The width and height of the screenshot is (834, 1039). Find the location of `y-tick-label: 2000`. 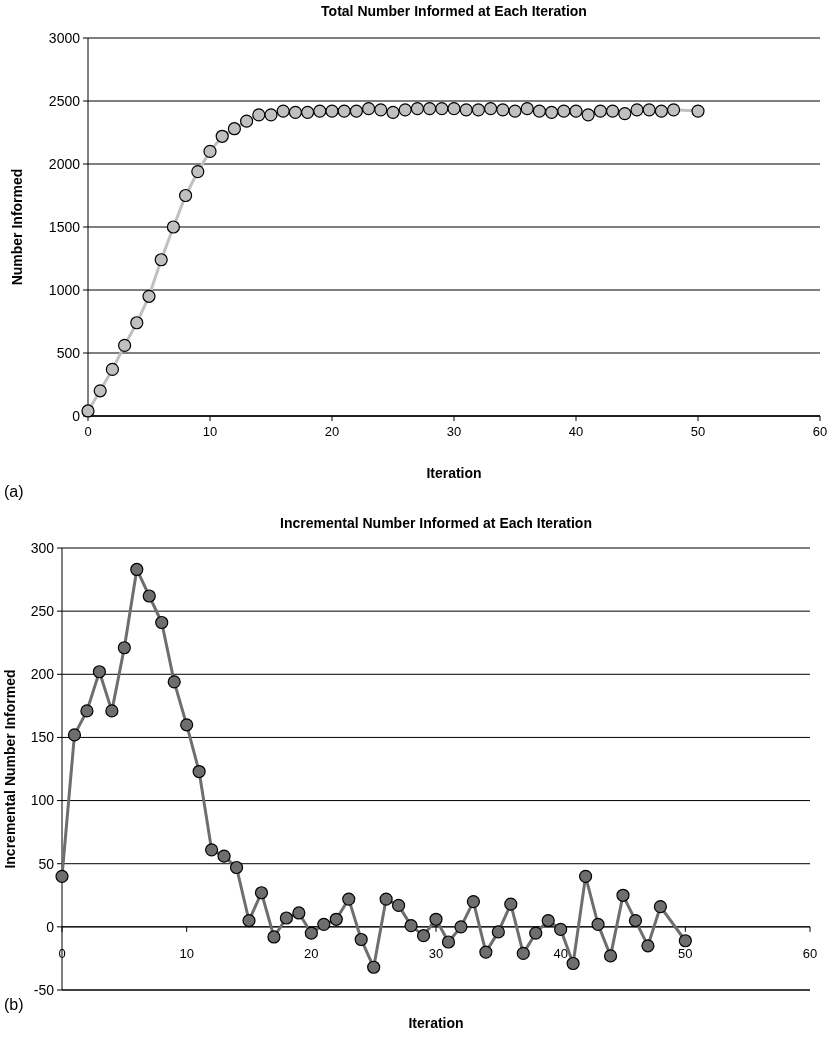

y-tick-label: 2000 is located at coordinates (64, 163).